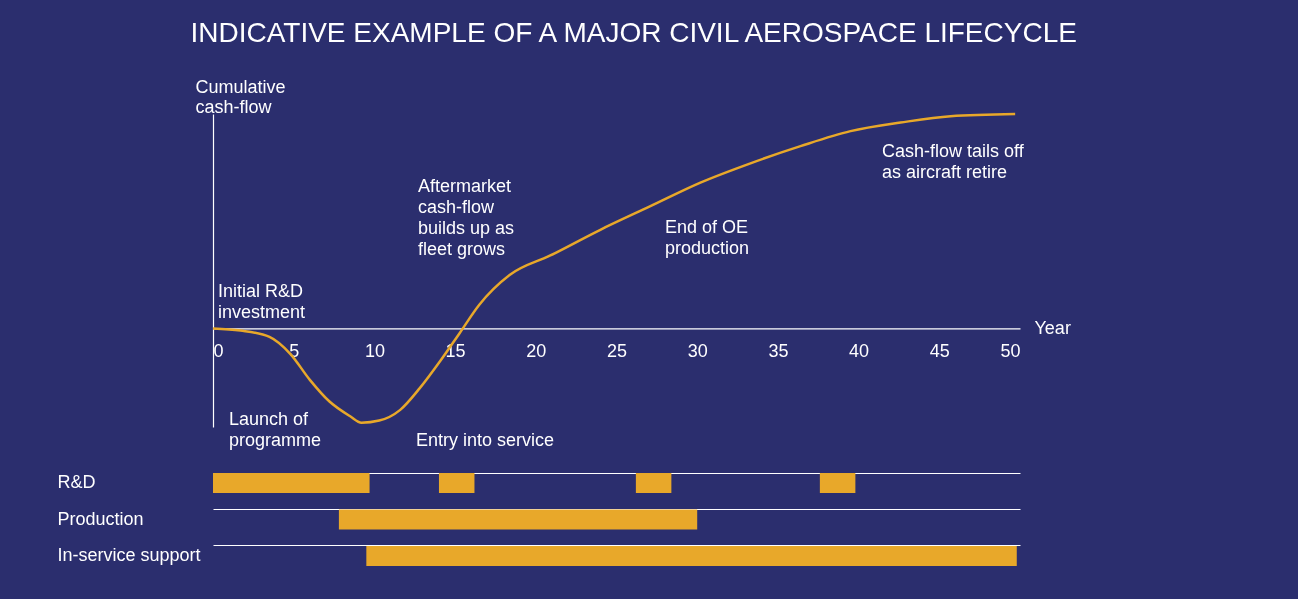 Image resolution: width=1298 pixels, height=599 pixels. I want to click on x-tick-label: 0, so click(218, 350).